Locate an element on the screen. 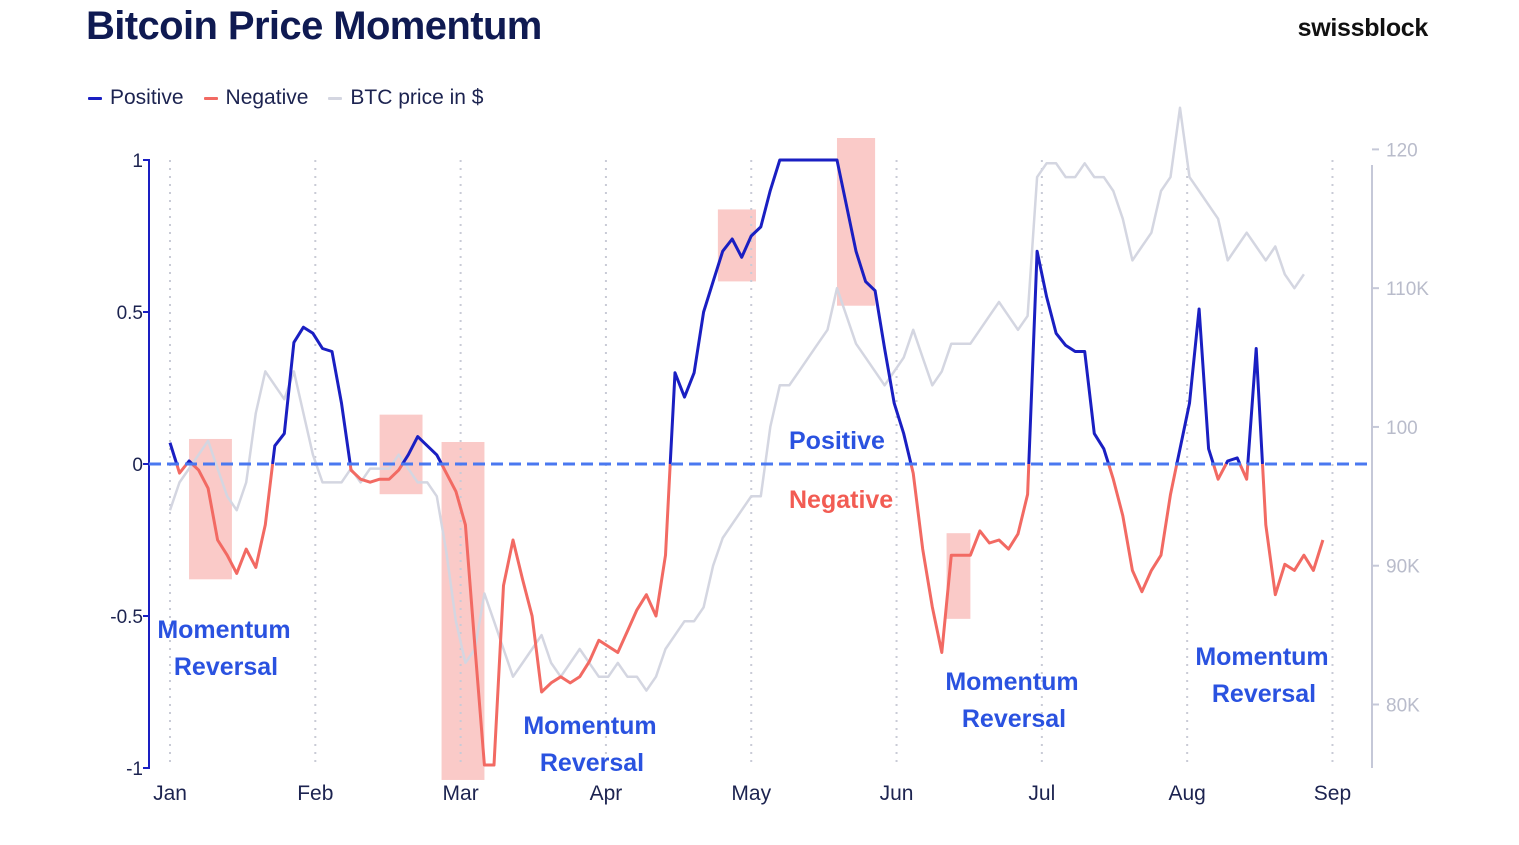  legend-label-negative: Negative is located at coordinates (267, 97).